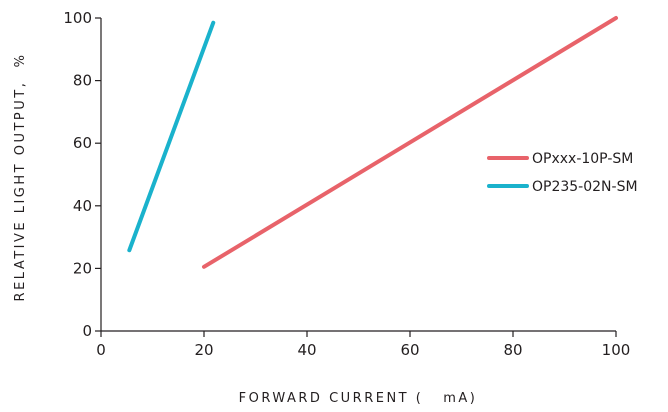  I want to click on legend-label-2: OP235-02N-SM, so click(585, 187).